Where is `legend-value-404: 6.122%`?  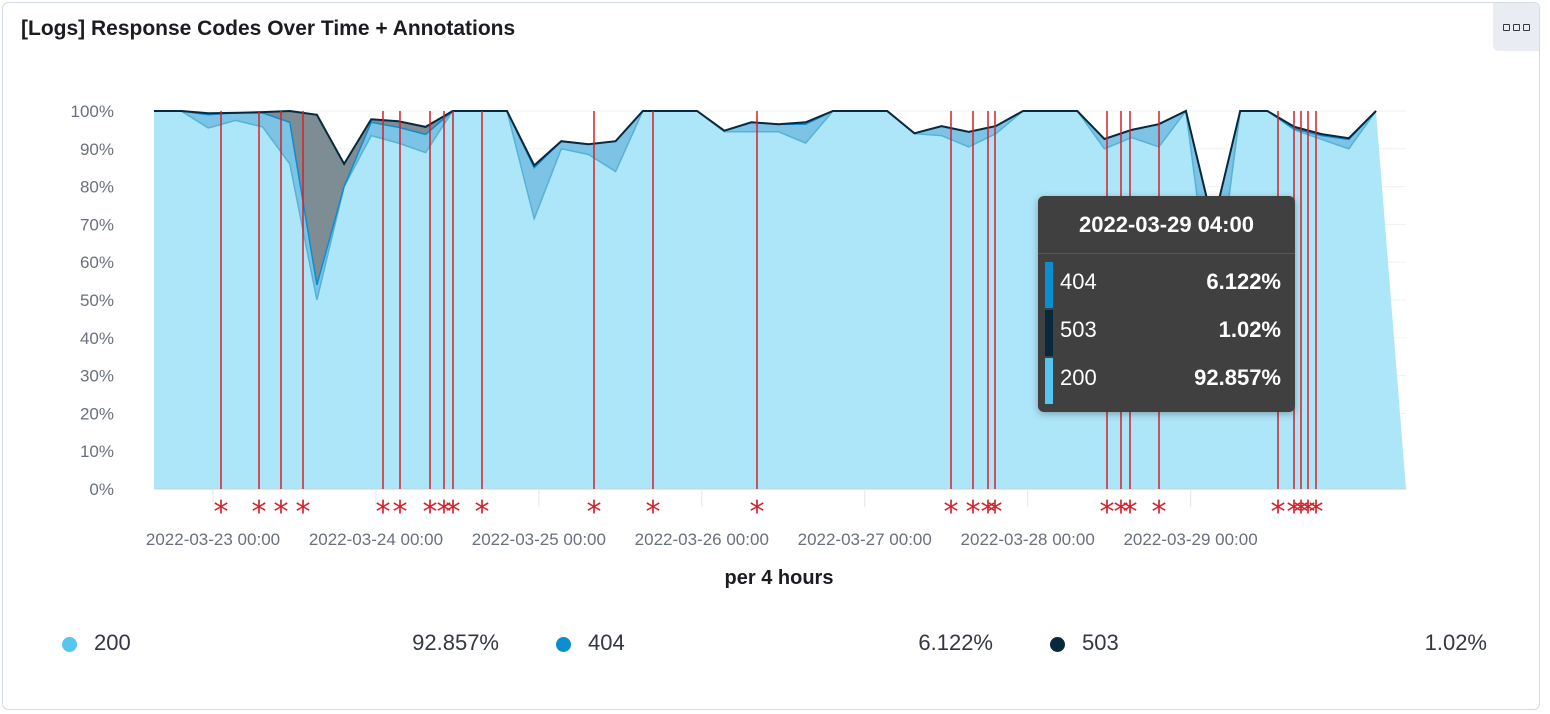
legend-value-404: 6.122% is located at coordinates (955, 642).